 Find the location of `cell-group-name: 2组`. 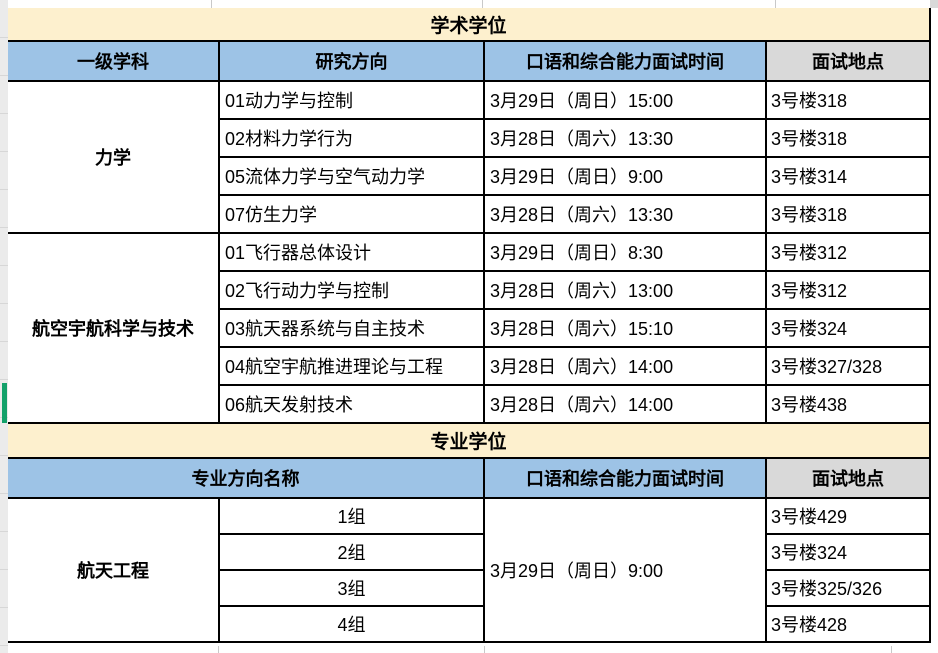

cell-group-name: 2组 is located at coordinates (351, 552).